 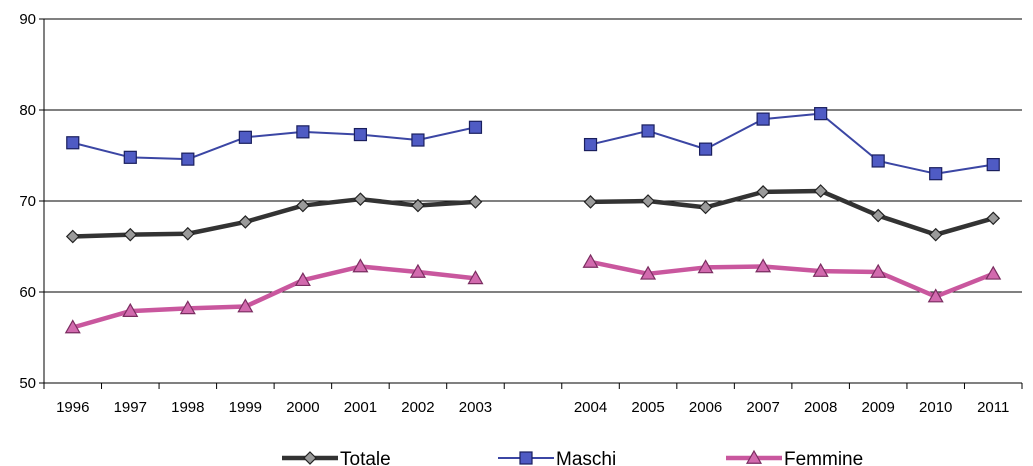 What do you see at coordinates (27, 292) in the screenshot?
I see `y-tick-label: 60` at bounding box center [27, 292].